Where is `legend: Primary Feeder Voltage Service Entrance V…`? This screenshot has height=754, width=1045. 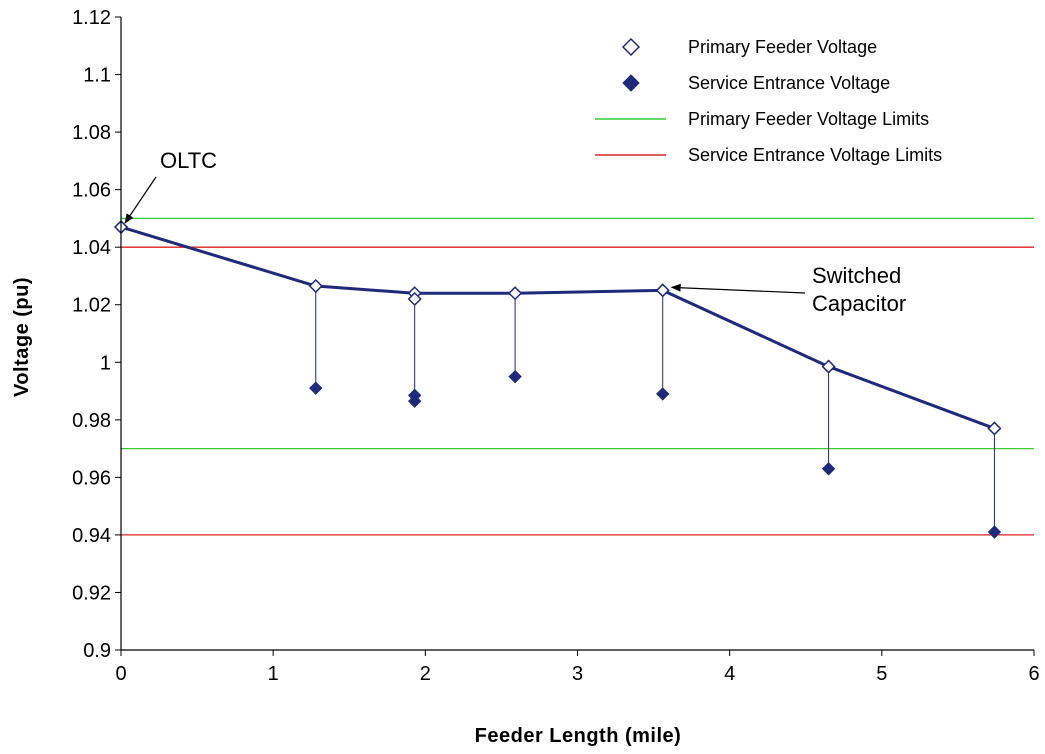
legend: Primary Feeder Voltage Service Entrance V… is located at coordinates (768, 101).